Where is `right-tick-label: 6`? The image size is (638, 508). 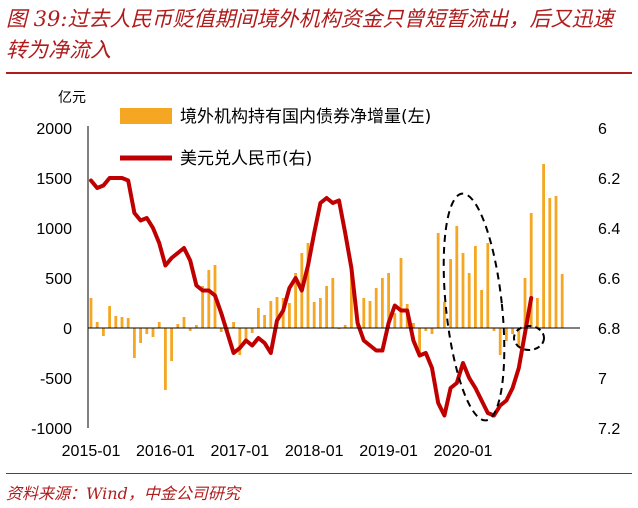 right-tick-label: 6 is located at coordinates (602, 129).